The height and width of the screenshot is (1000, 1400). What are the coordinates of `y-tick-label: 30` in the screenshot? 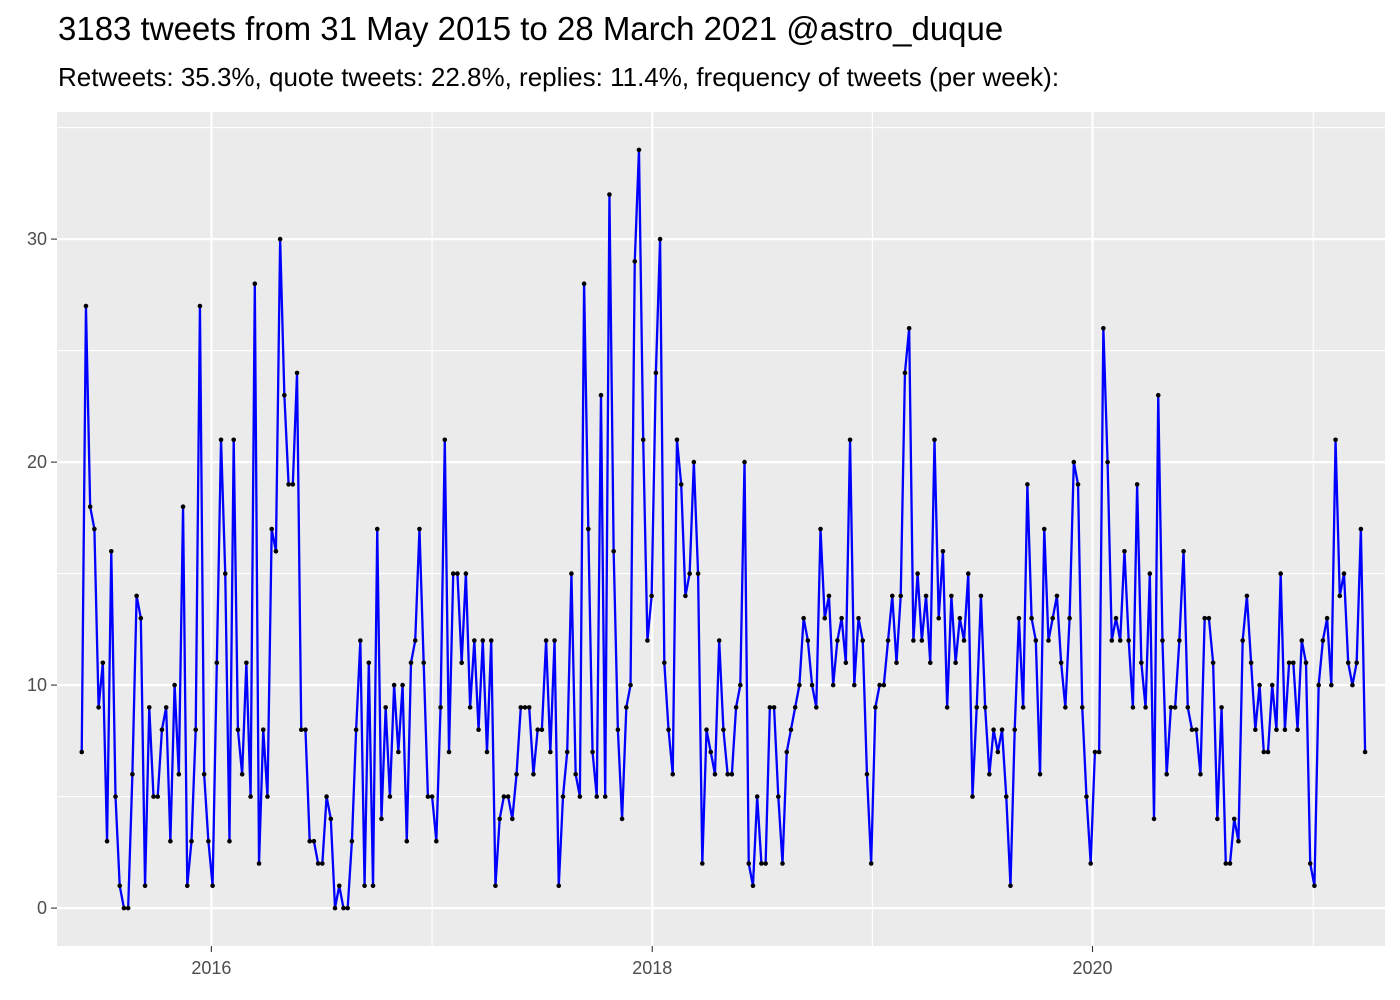 It's located at (37, 239).